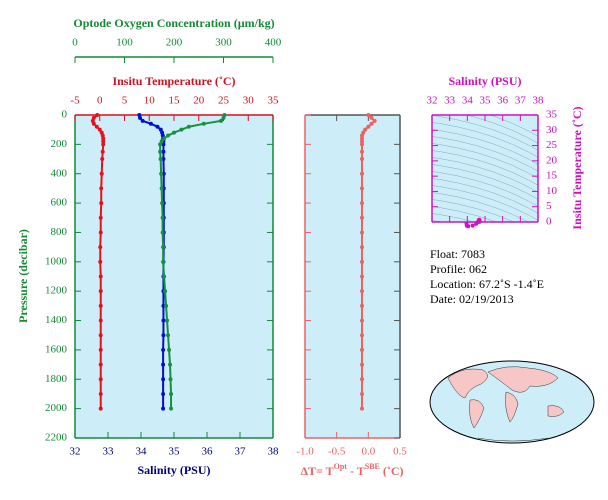 The height and width of the screenshot is (500, 608). What do you see at coordinates (305, 452) in the screenshot?
I see `x-tick-label: -1.0` at bounding box center [305, 452].